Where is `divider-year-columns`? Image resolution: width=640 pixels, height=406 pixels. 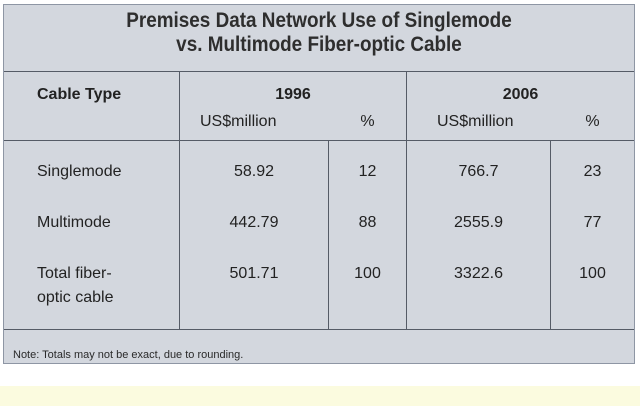
divider-year-columns is located at coordinates (406, 200).